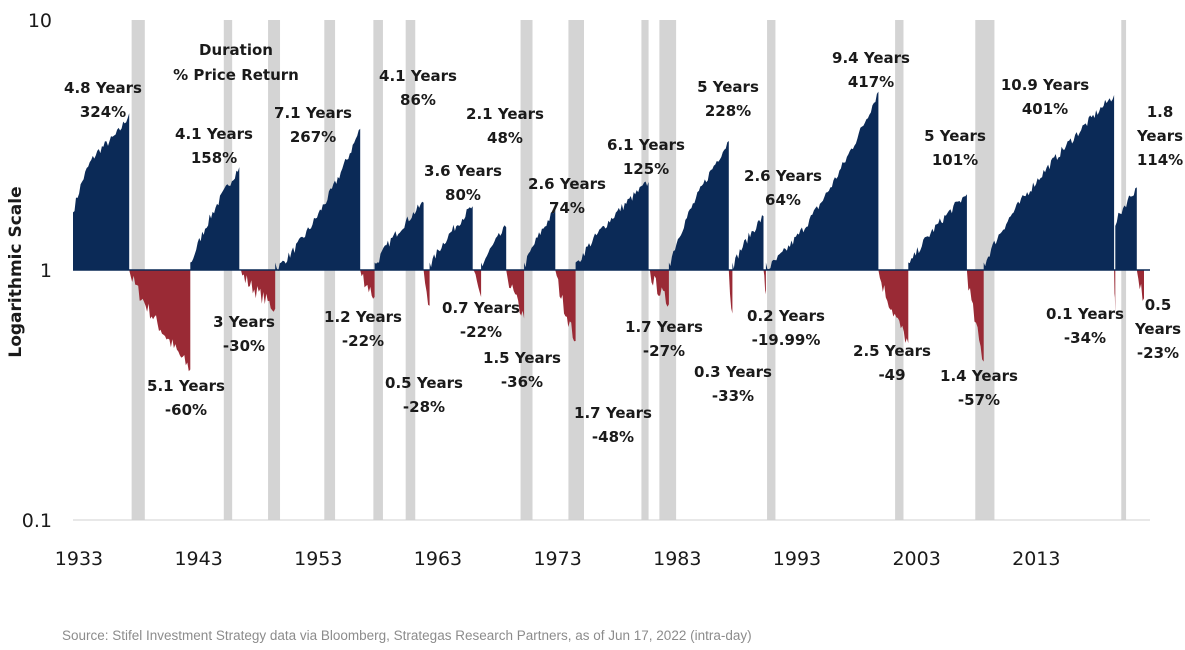 This screenshot has width=1185, height=650. I want to click on market-annotation: 9.4 Years 417%, so click(871, 70).